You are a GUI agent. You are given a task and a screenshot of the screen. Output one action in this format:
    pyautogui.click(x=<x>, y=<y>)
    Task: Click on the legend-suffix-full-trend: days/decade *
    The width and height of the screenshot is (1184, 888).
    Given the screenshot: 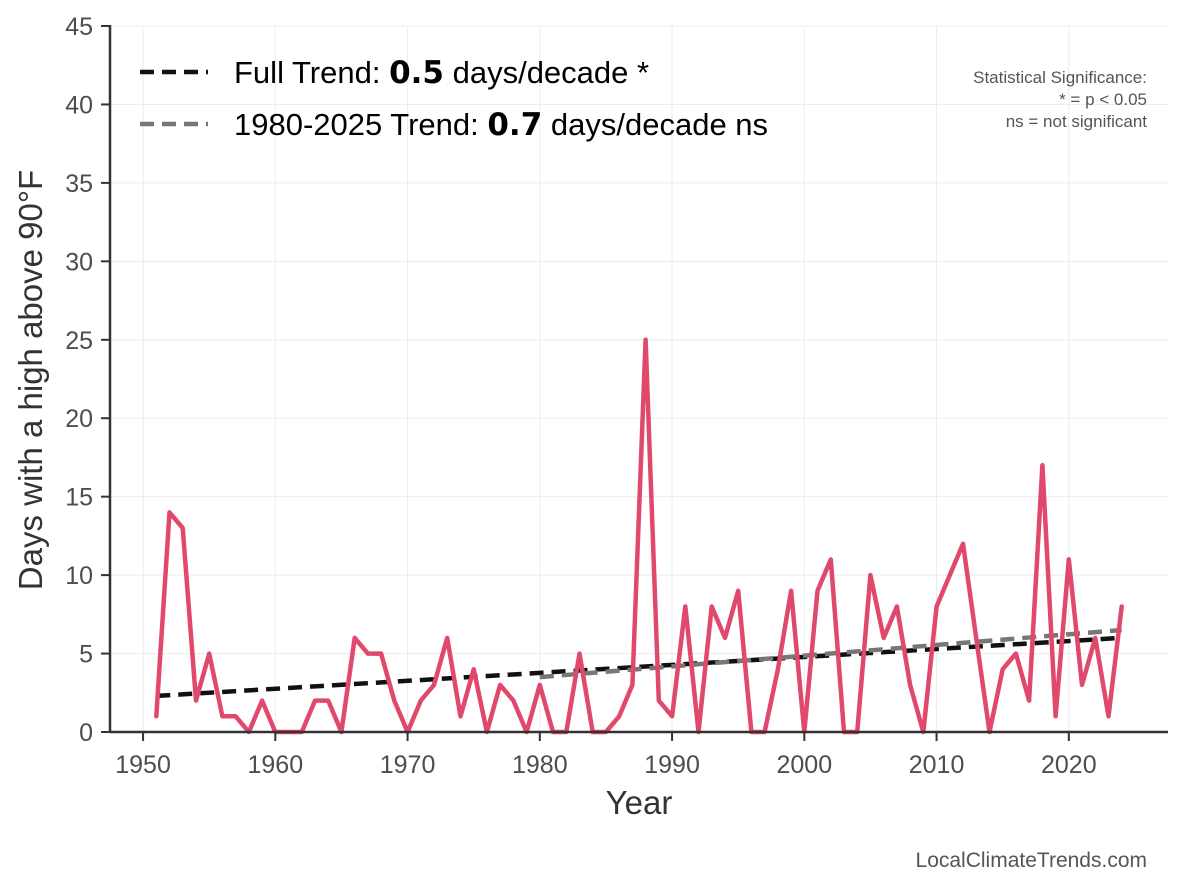 What is the action you would take?
    pyautogui.click(x=546, y=72)
    